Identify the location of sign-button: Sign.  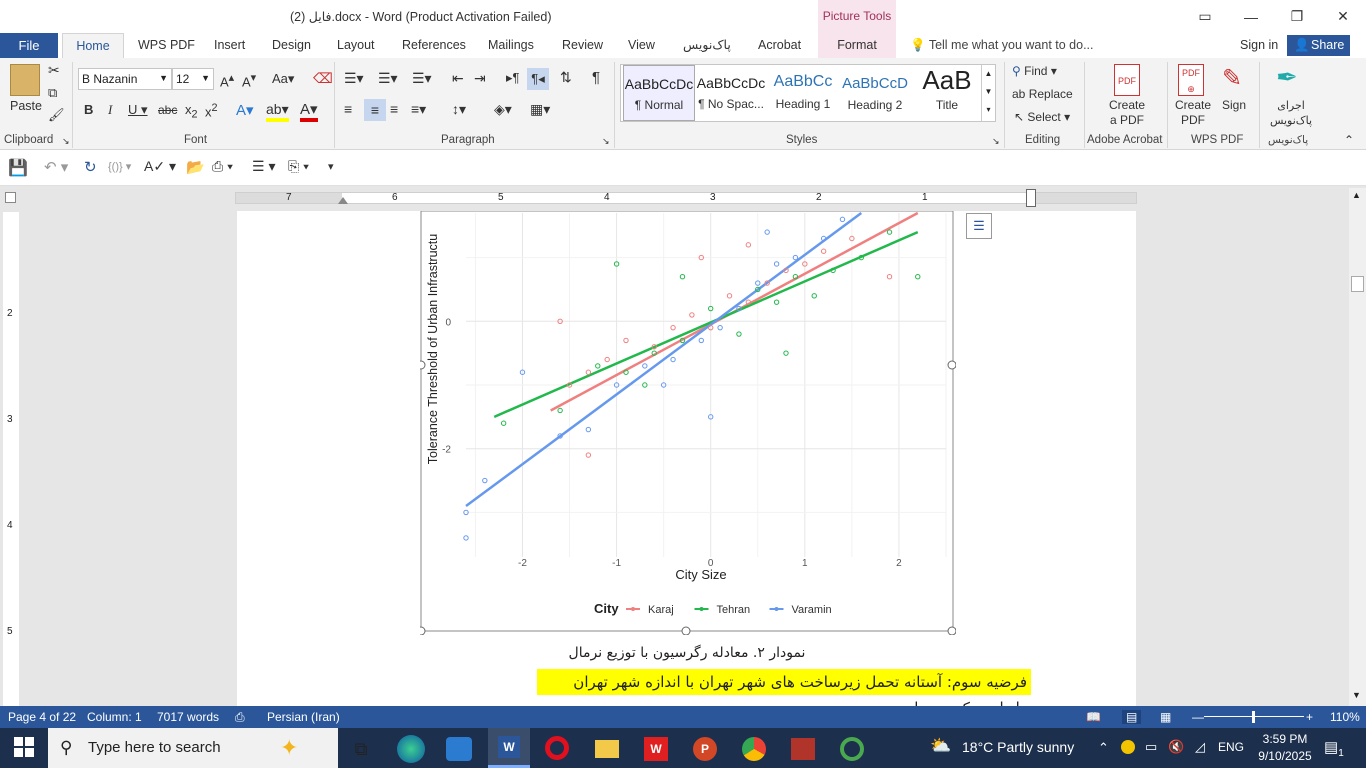
(1234, 105).